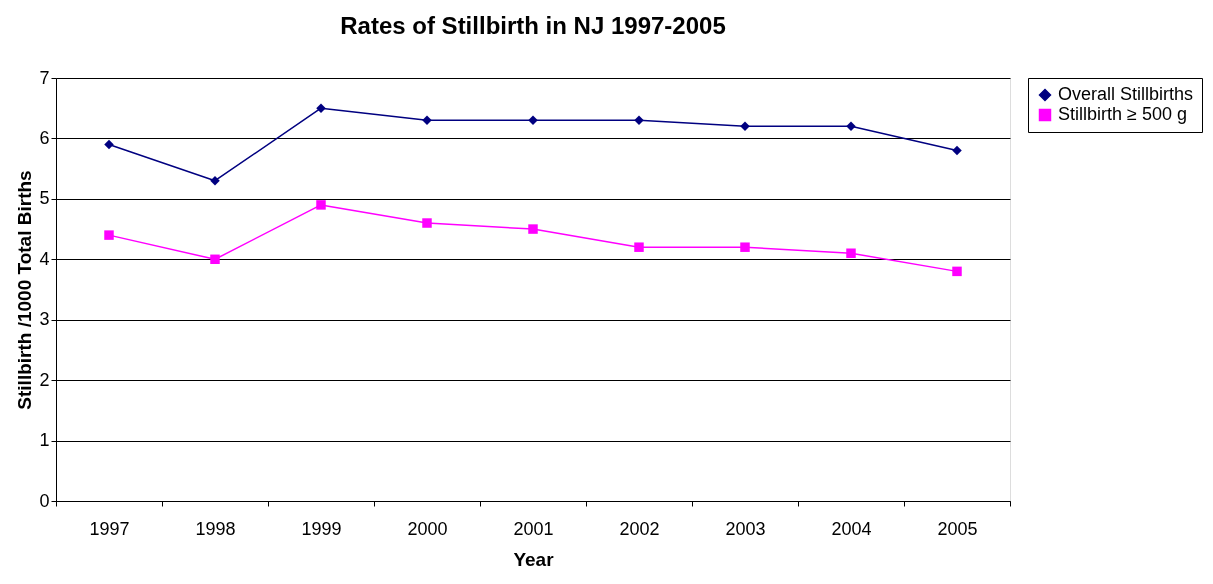 This screenshot has height=584, width=1213. What do you see at coordinates (321, 528) in the screenshot?
I see `x-tick-label: 1999` at bounding box center [321, 528].